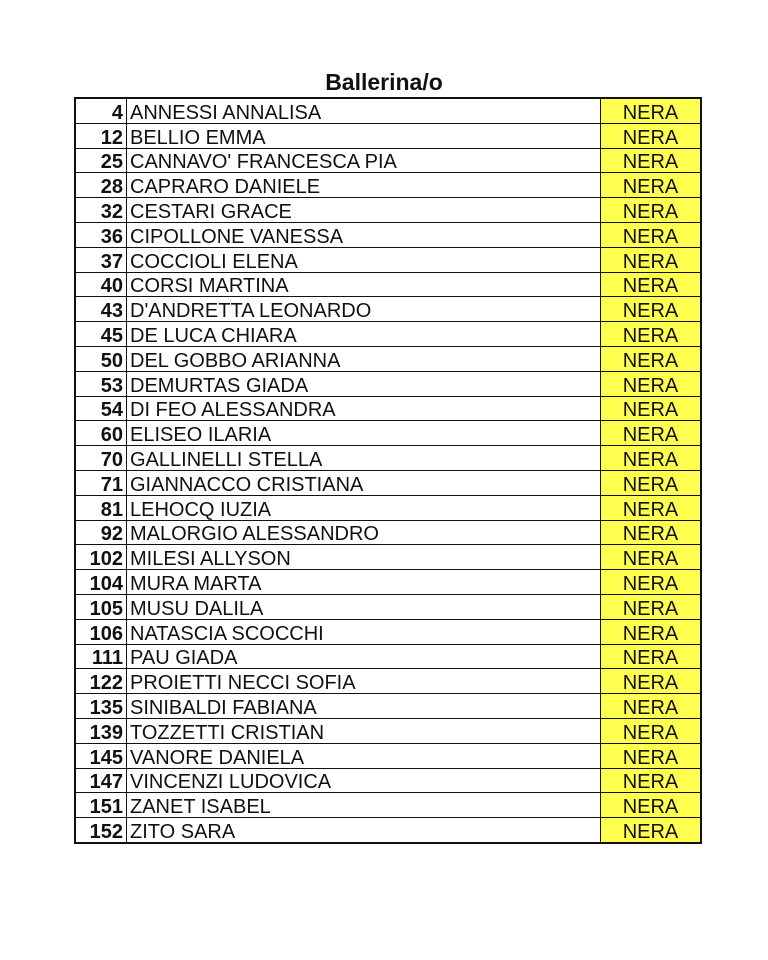 Image resolution: width=768 pixels, height=960 pixels. What do you see at coordinates (100, 805) in the screenshot?
I see `number-cell: 151` at bounding box center [100, 805].